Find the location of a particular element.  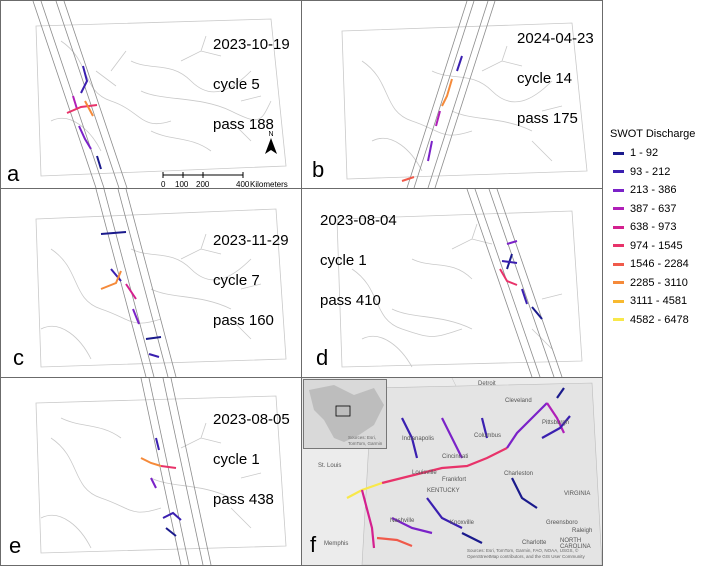

city-label: Indianapolis is located at coordinates (418, 439).